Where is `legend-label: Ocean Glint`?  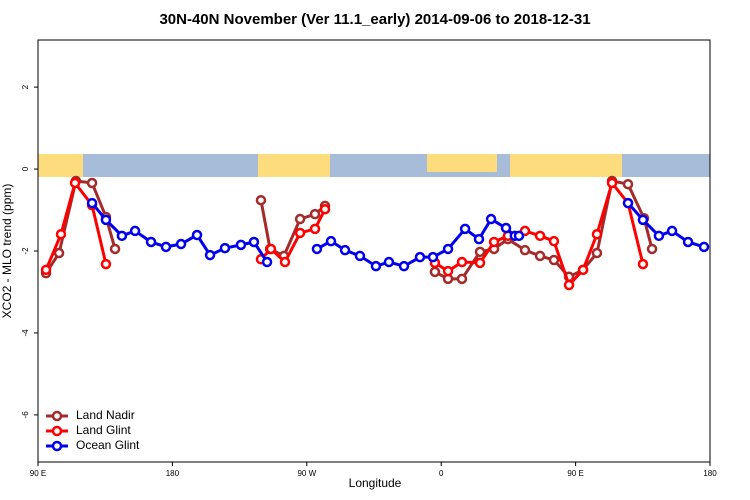 legend-label: Ocean Glint is located at coordinates (108, 445).